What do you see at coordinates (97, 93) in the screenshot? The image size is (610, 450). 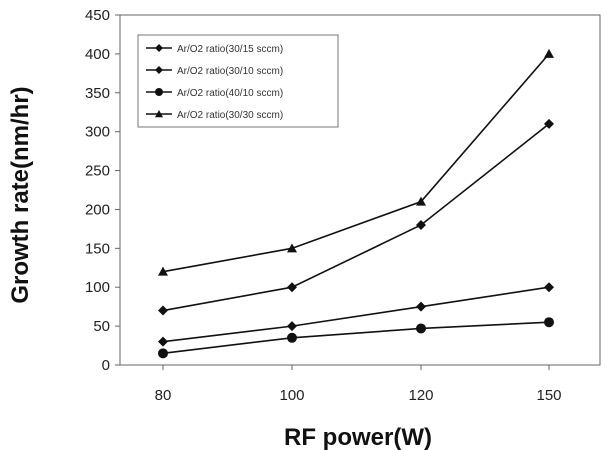 I see `y-tick-label: 350` at bounding box center [97, 93].